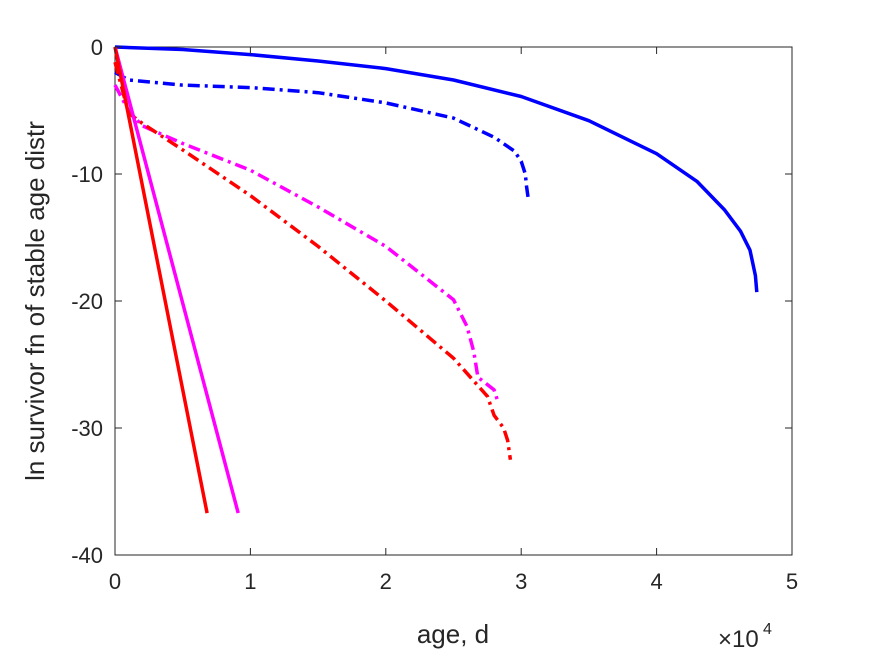  What do you see at coordinates (250, 581) in the screenshot?
I see `x-tick-label: 1` at bounding box center [250, 581].